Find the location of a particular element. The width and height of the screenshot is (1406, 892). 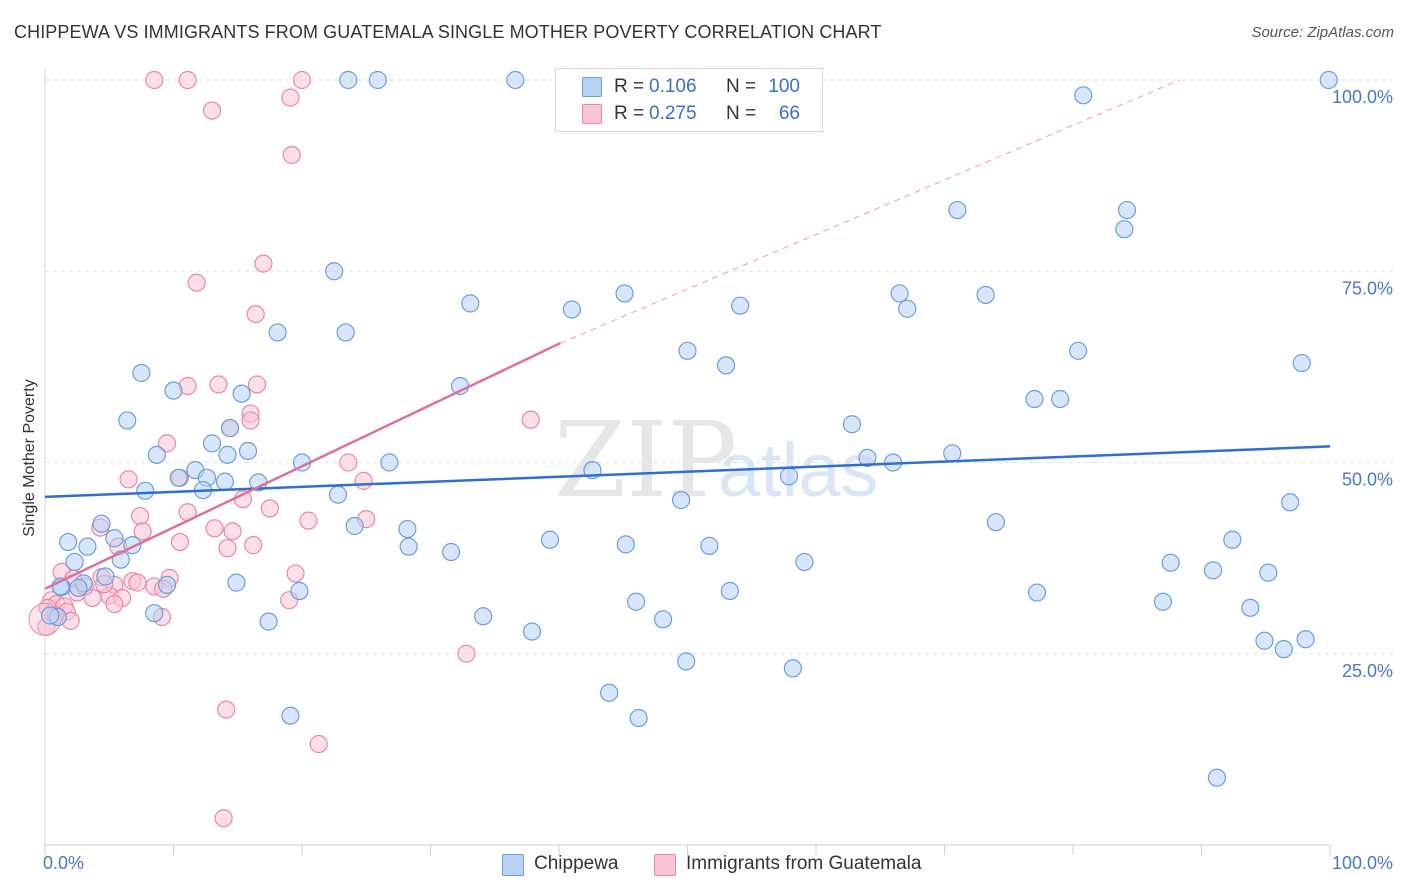

trendline-guatemala is located at coordinates (302, 466).